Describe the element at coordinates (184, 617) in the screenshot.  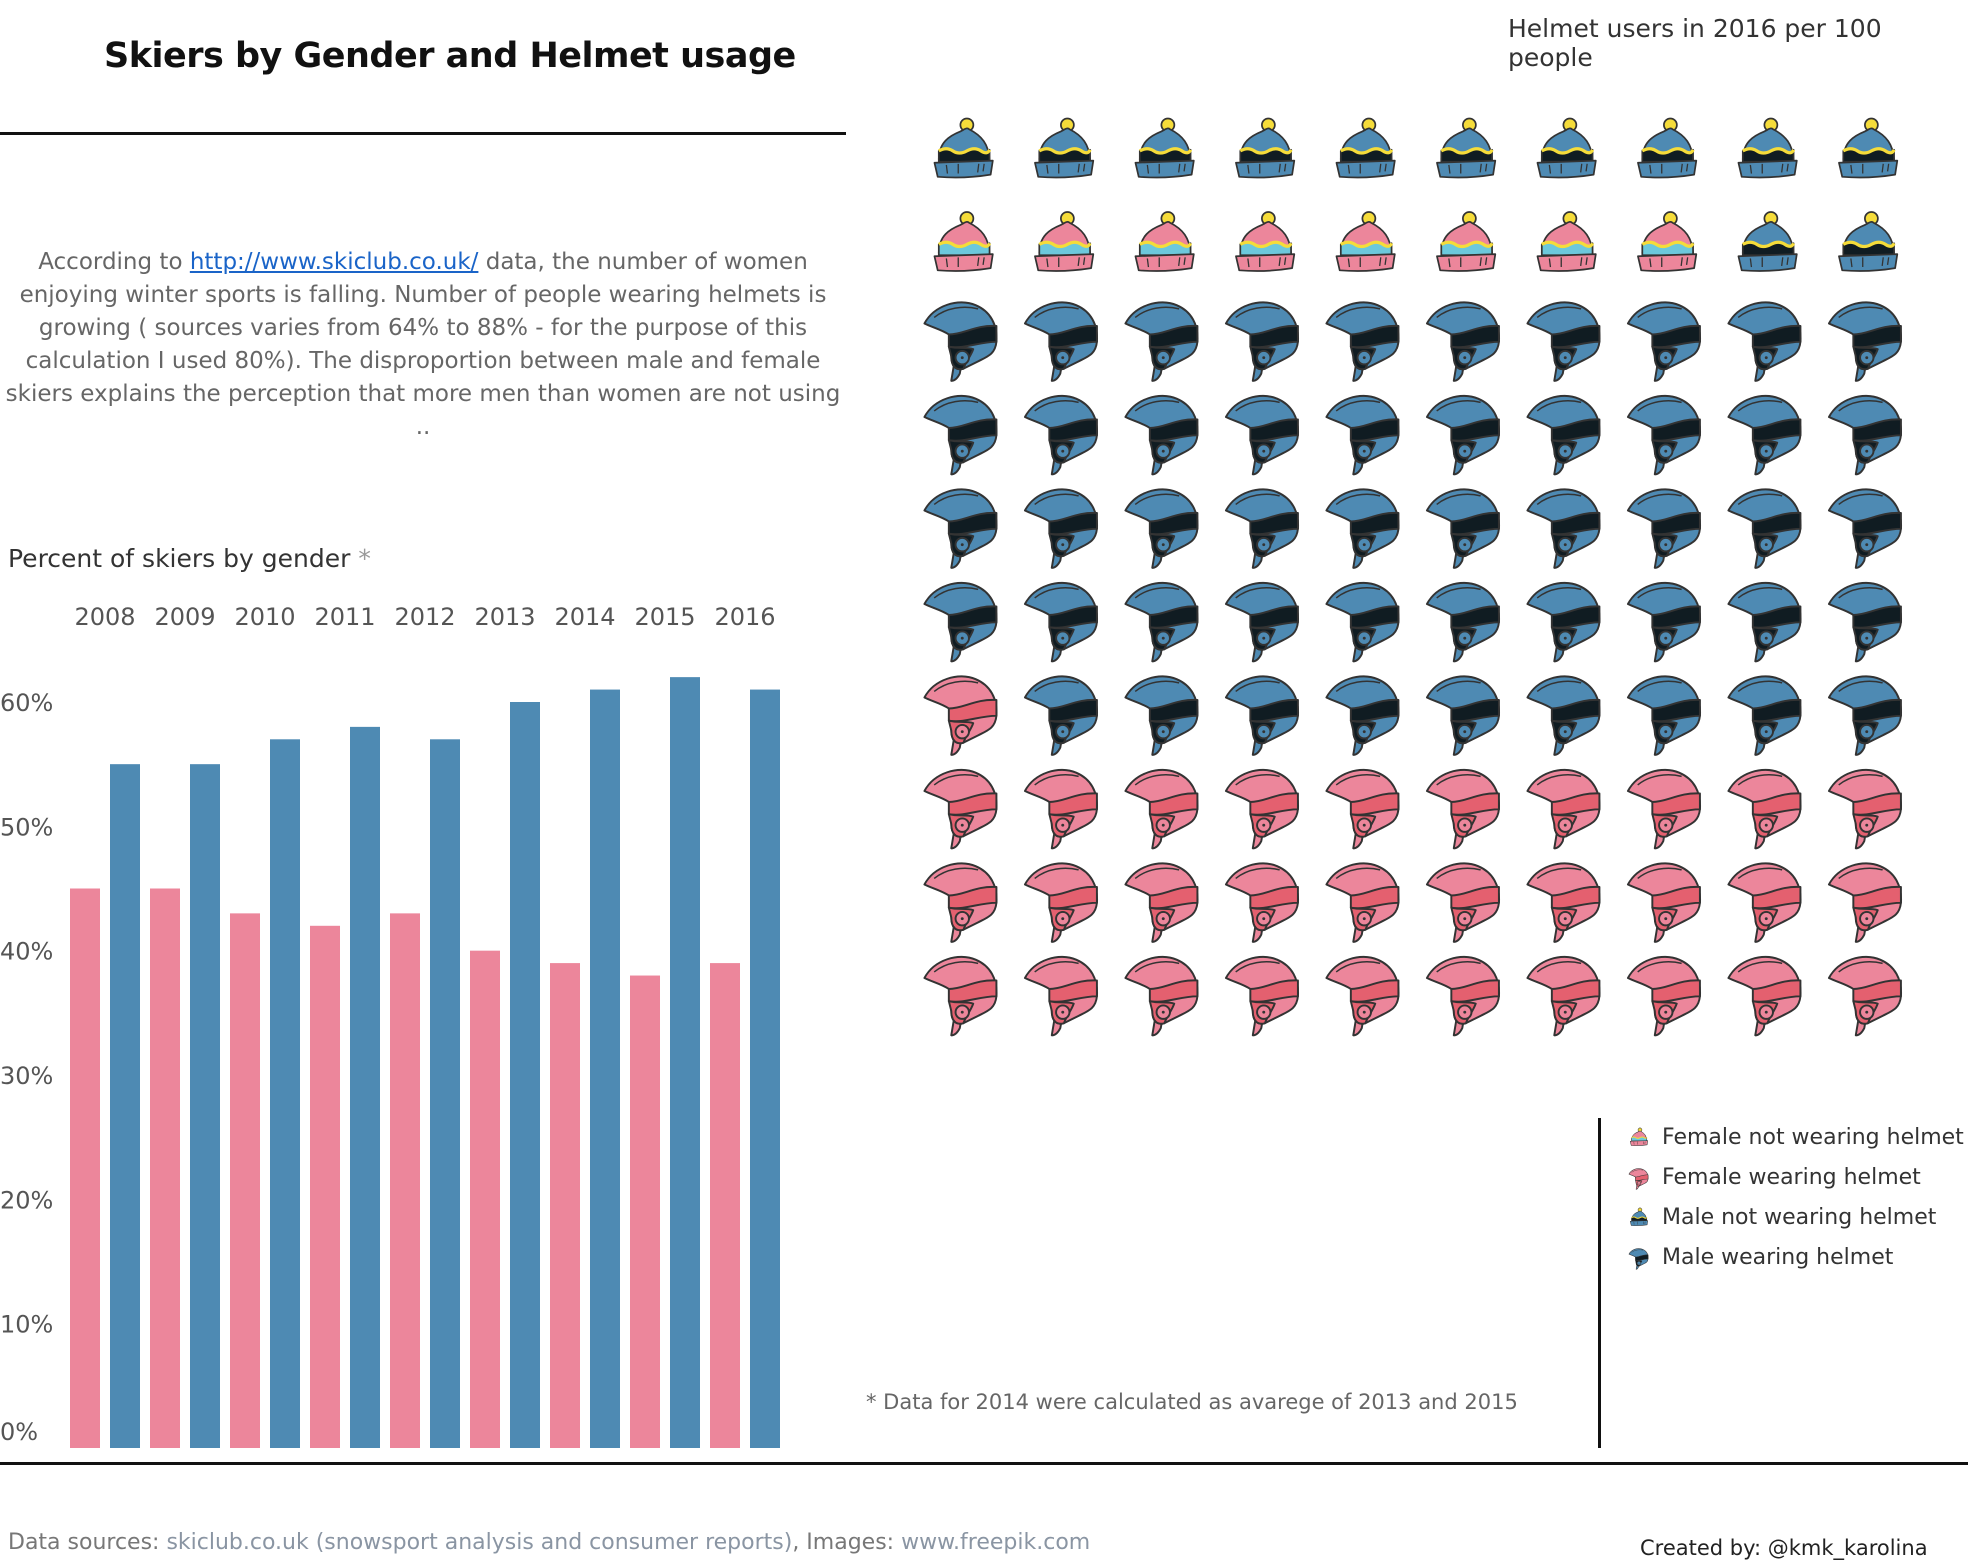
I see `x-tick-label: 2009` at that location.